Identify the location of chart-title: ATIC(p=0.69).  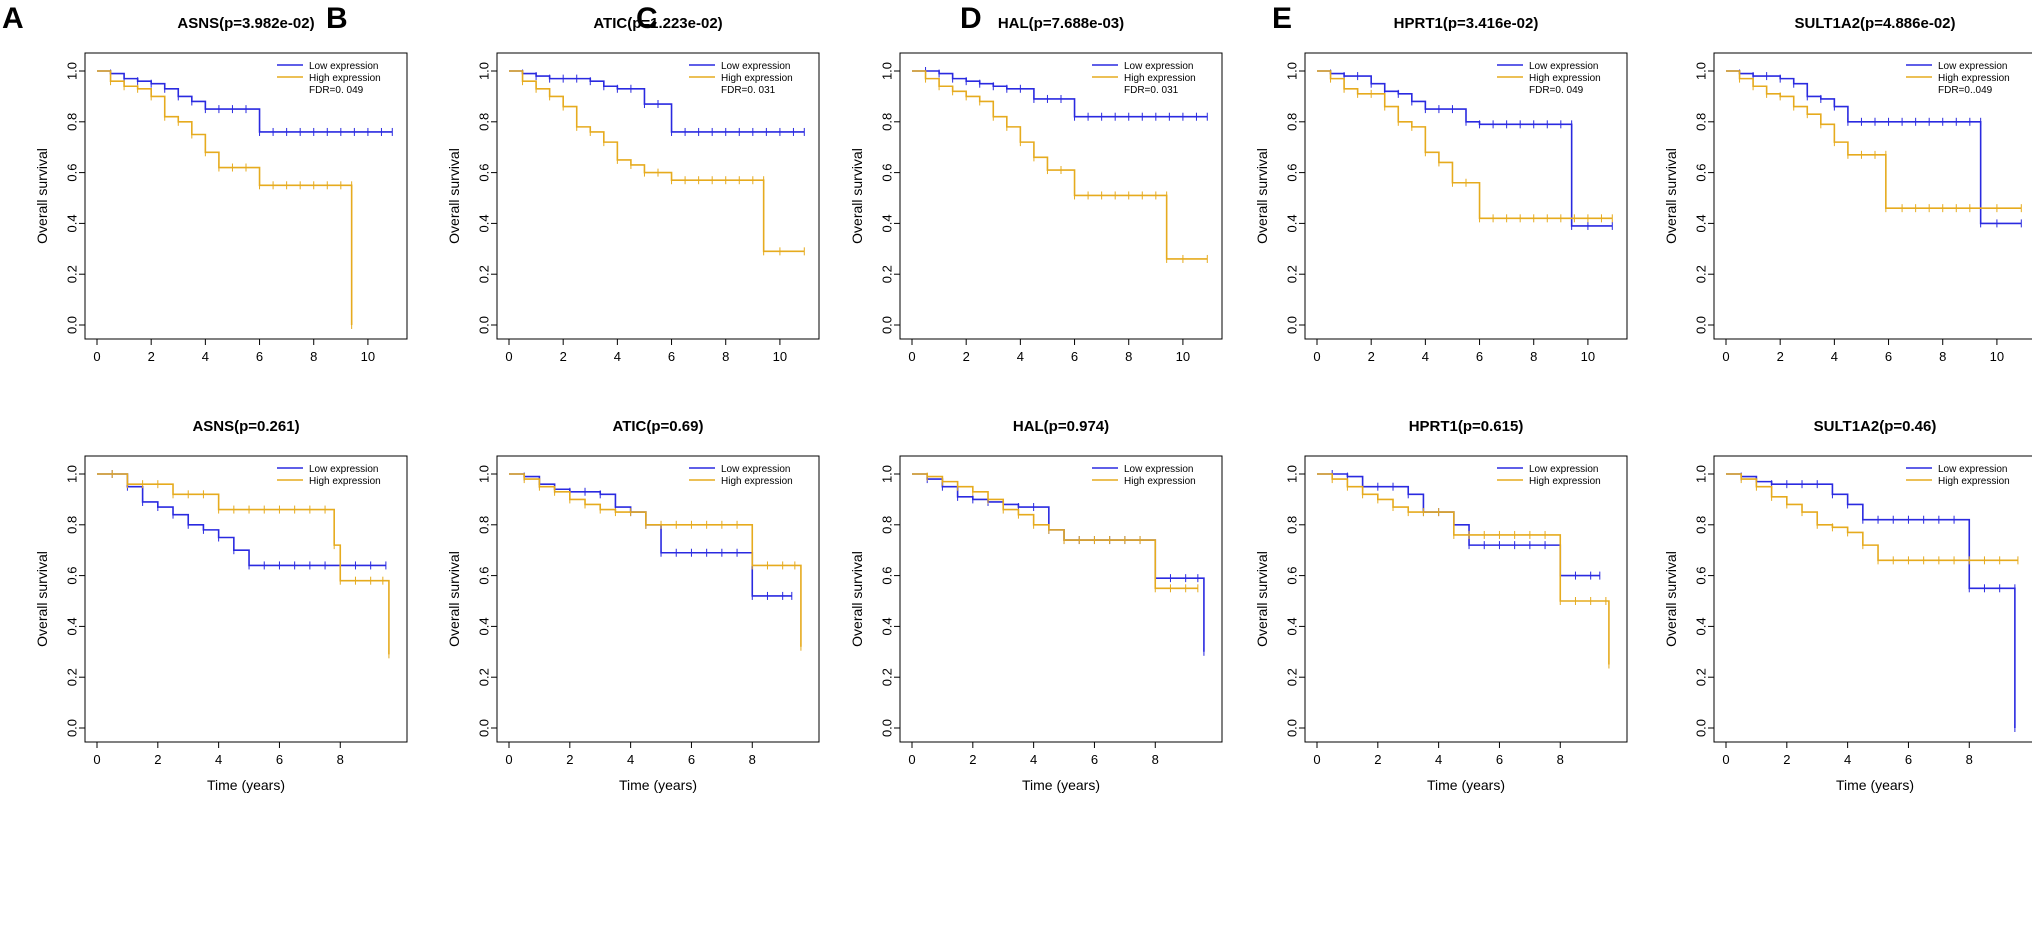
(658, 426).